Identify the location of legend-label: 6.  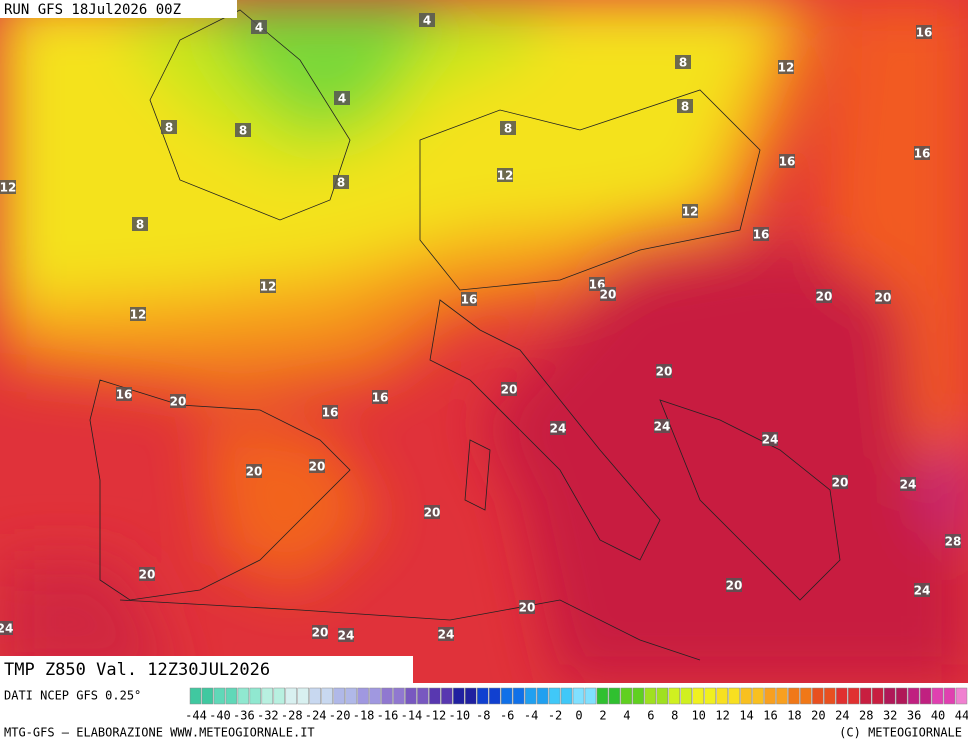
(650, 716).